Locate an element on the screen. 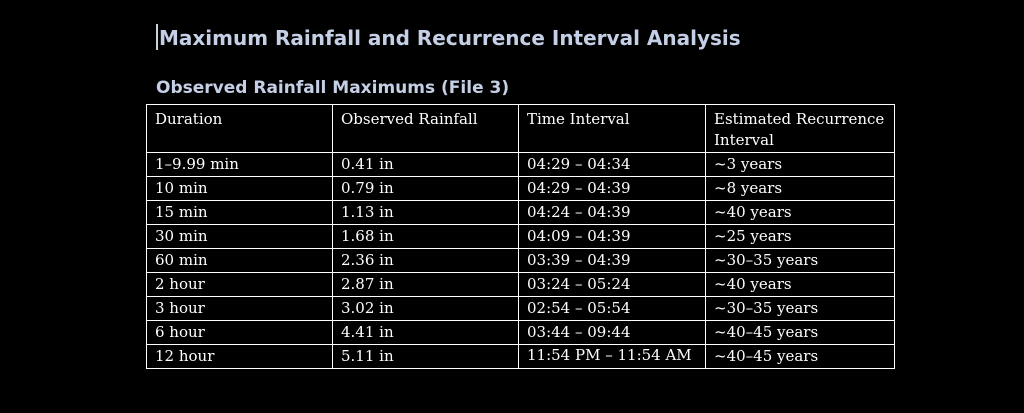  cell-time-interval: 04:29 – 04:39 is located at coordinates (612, 188).